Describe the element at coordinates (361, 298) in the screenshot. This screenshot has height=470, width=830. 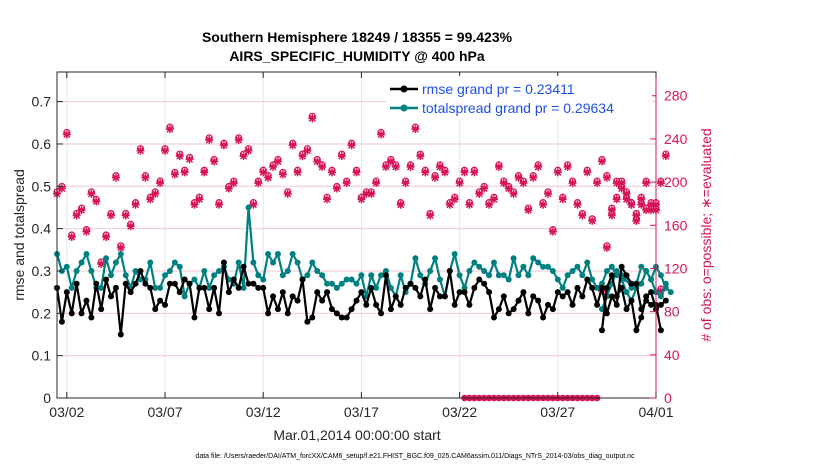
I see `rmse-series` at that location.